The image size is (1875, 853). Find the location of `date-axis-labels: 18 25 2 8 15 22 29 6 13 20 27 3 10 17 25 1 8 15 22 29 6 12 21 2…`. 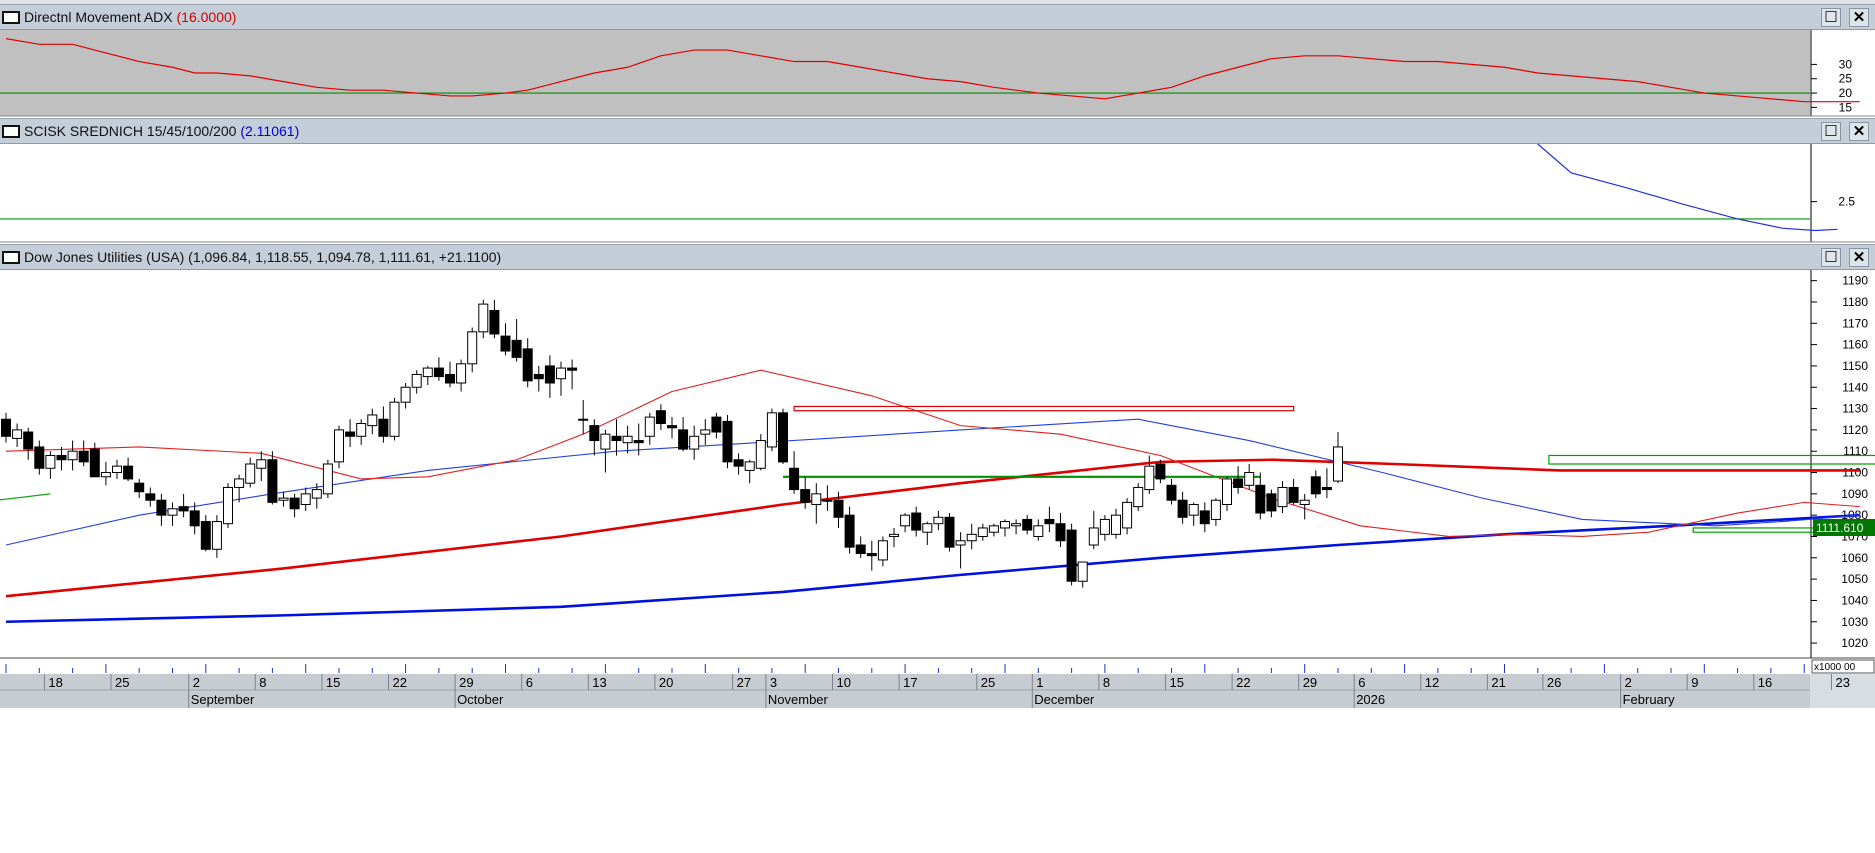

date-axis-labels: 18 25 2 8 15 22 29 6 13 20 27 3 10 17 25 1 8 15 22 29 6 12 21 2… is located at coordinates (946, 691).